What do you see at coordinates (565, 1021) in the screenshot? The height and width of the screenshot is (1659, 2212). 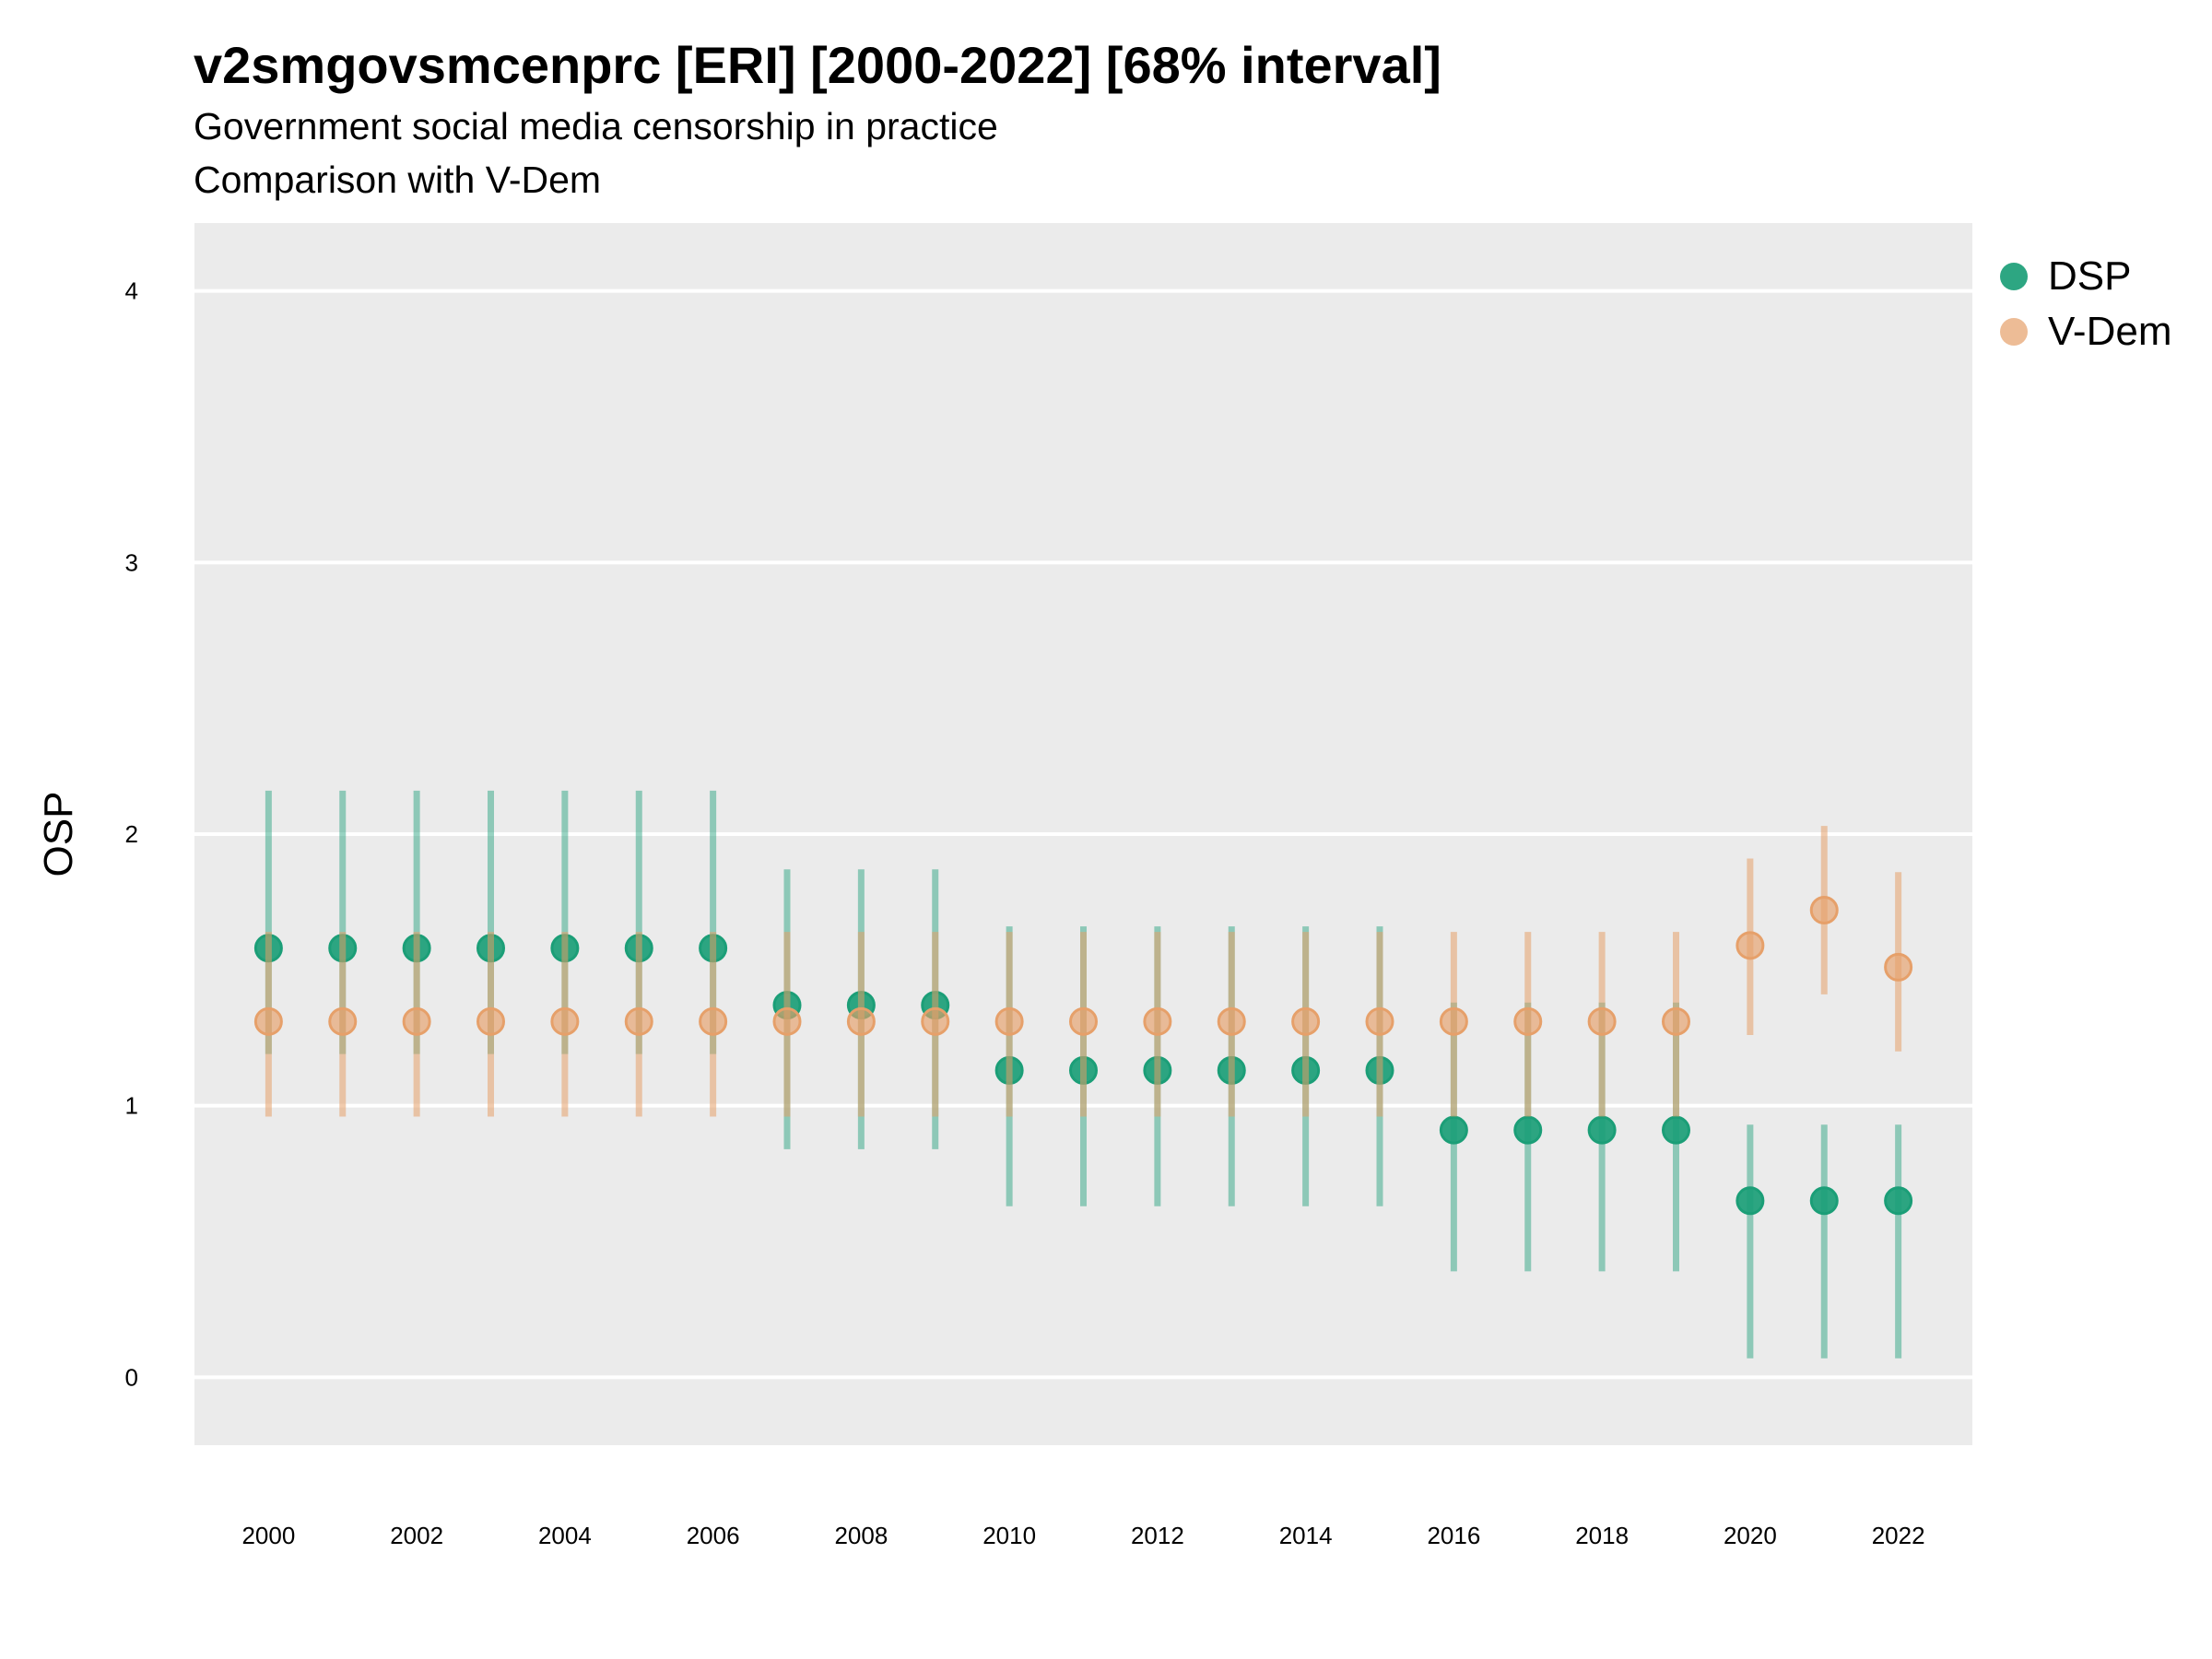 I see `point-v-dem-2004` at bounding box center [565, 1021].